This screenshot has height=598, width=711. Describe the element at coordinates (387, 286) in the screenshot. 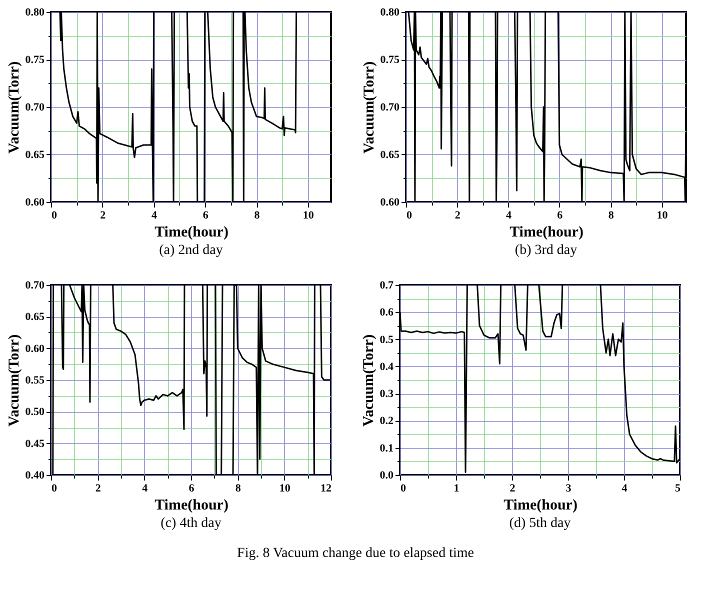

I see `y-tick-label: 0.7` at that location.